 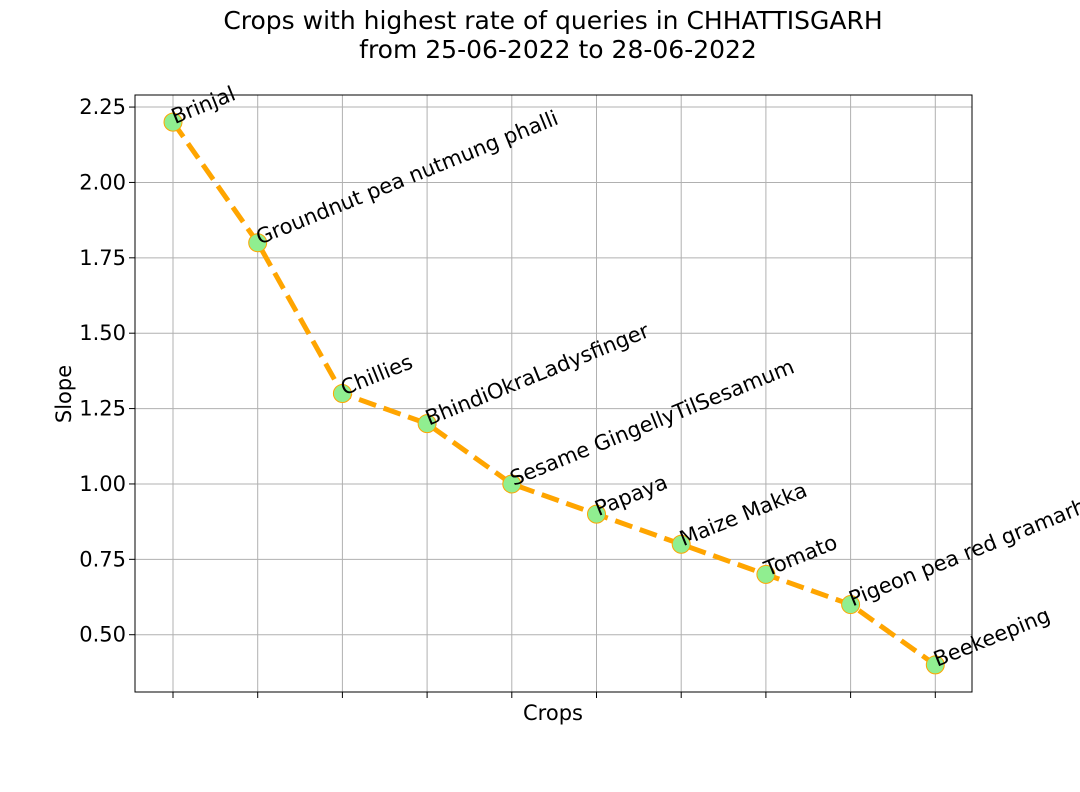 I want to click on data-point-label: BhindiOkraLadysfinger, so click(x=537, y=374).